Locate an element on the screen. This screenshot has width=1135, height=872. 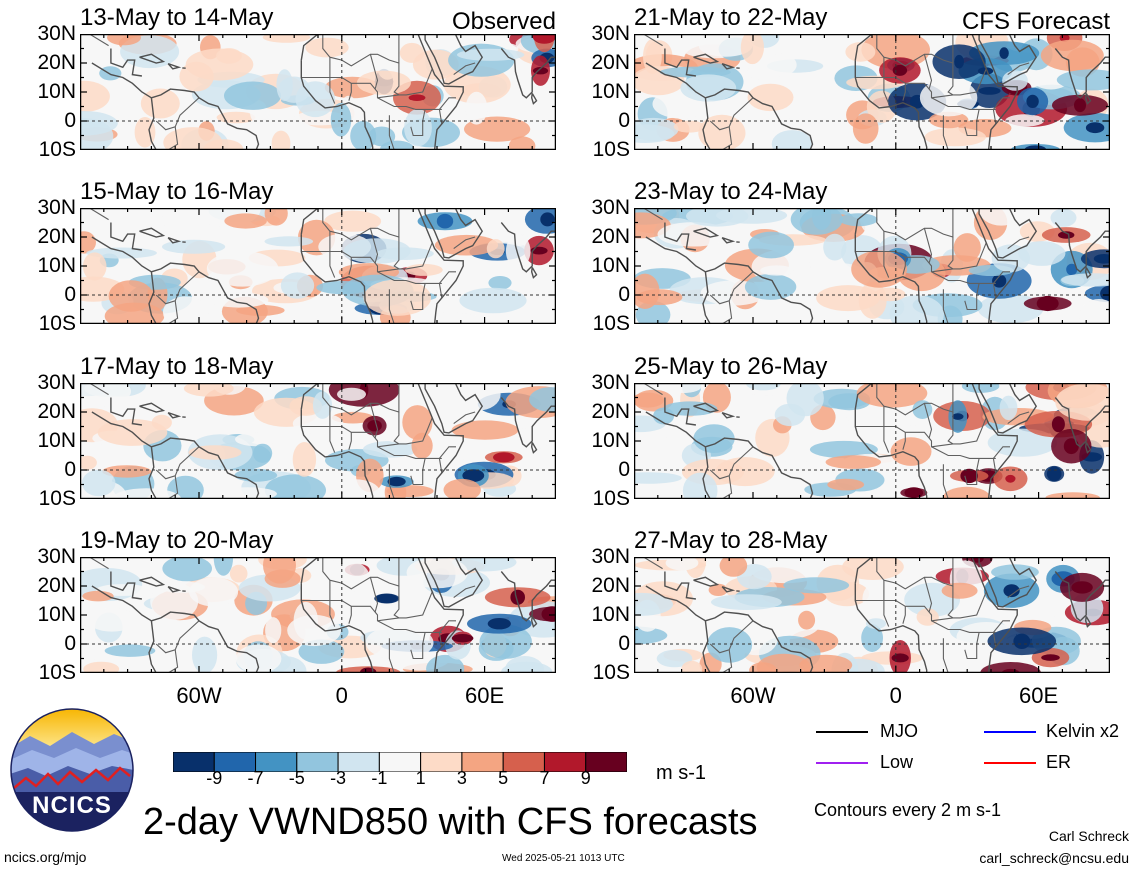
panel-date-range: 25-May to 26-May is located at coordinates (731, 366).